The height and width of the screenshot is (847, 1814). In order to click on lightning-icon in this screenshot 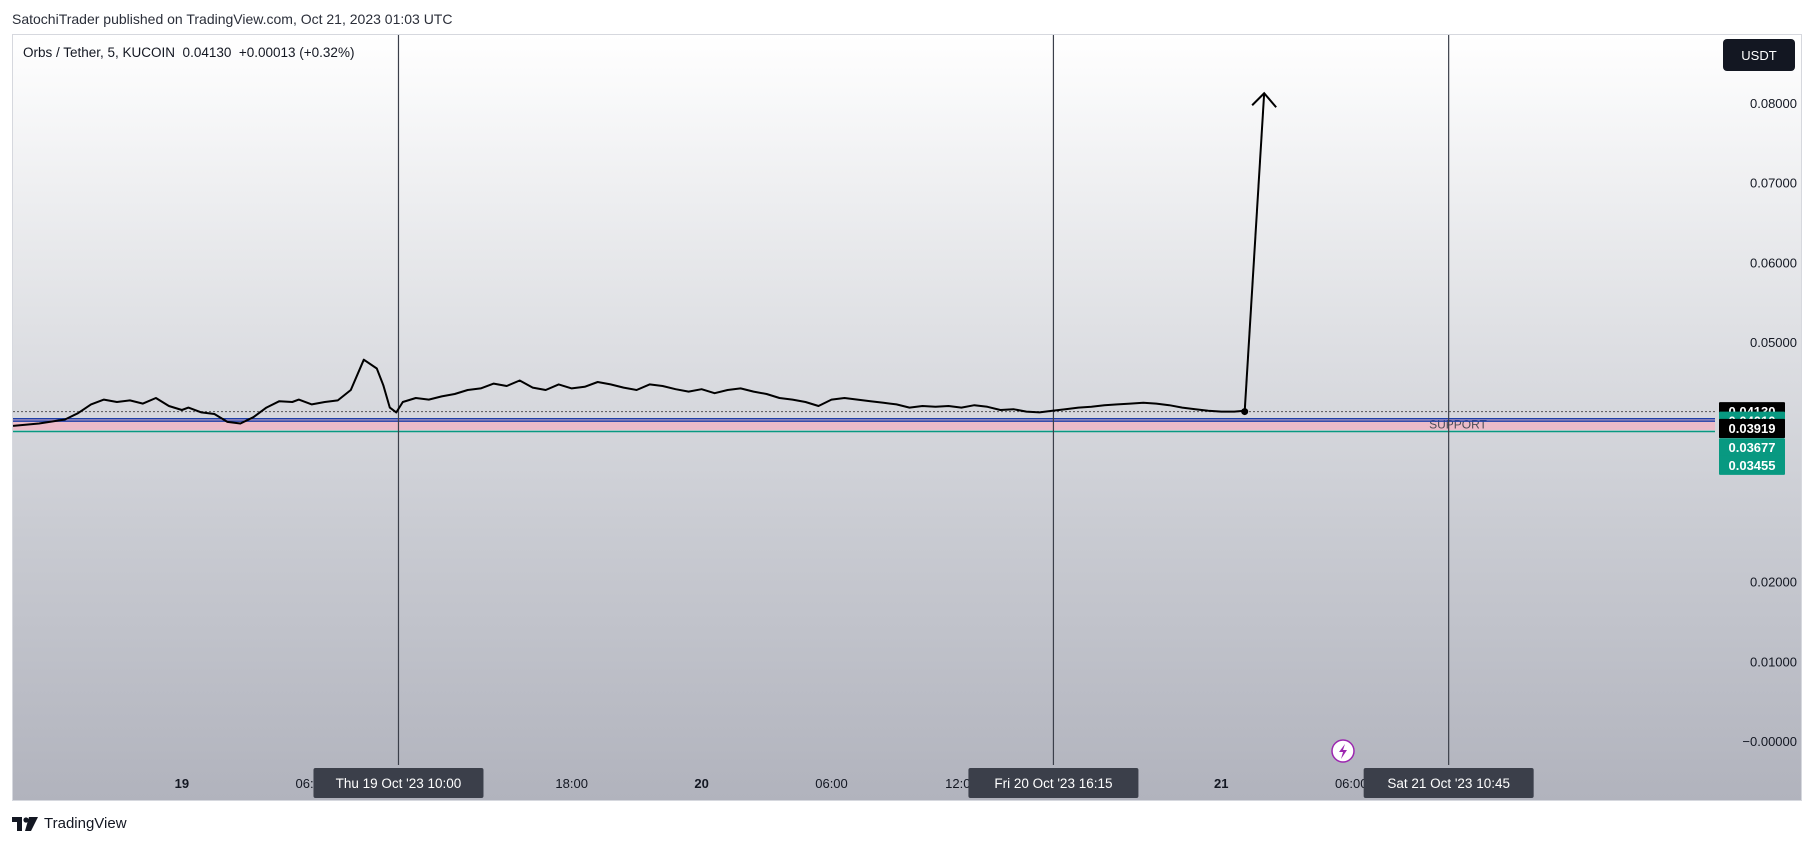, I will do `click(1343, 751)`.